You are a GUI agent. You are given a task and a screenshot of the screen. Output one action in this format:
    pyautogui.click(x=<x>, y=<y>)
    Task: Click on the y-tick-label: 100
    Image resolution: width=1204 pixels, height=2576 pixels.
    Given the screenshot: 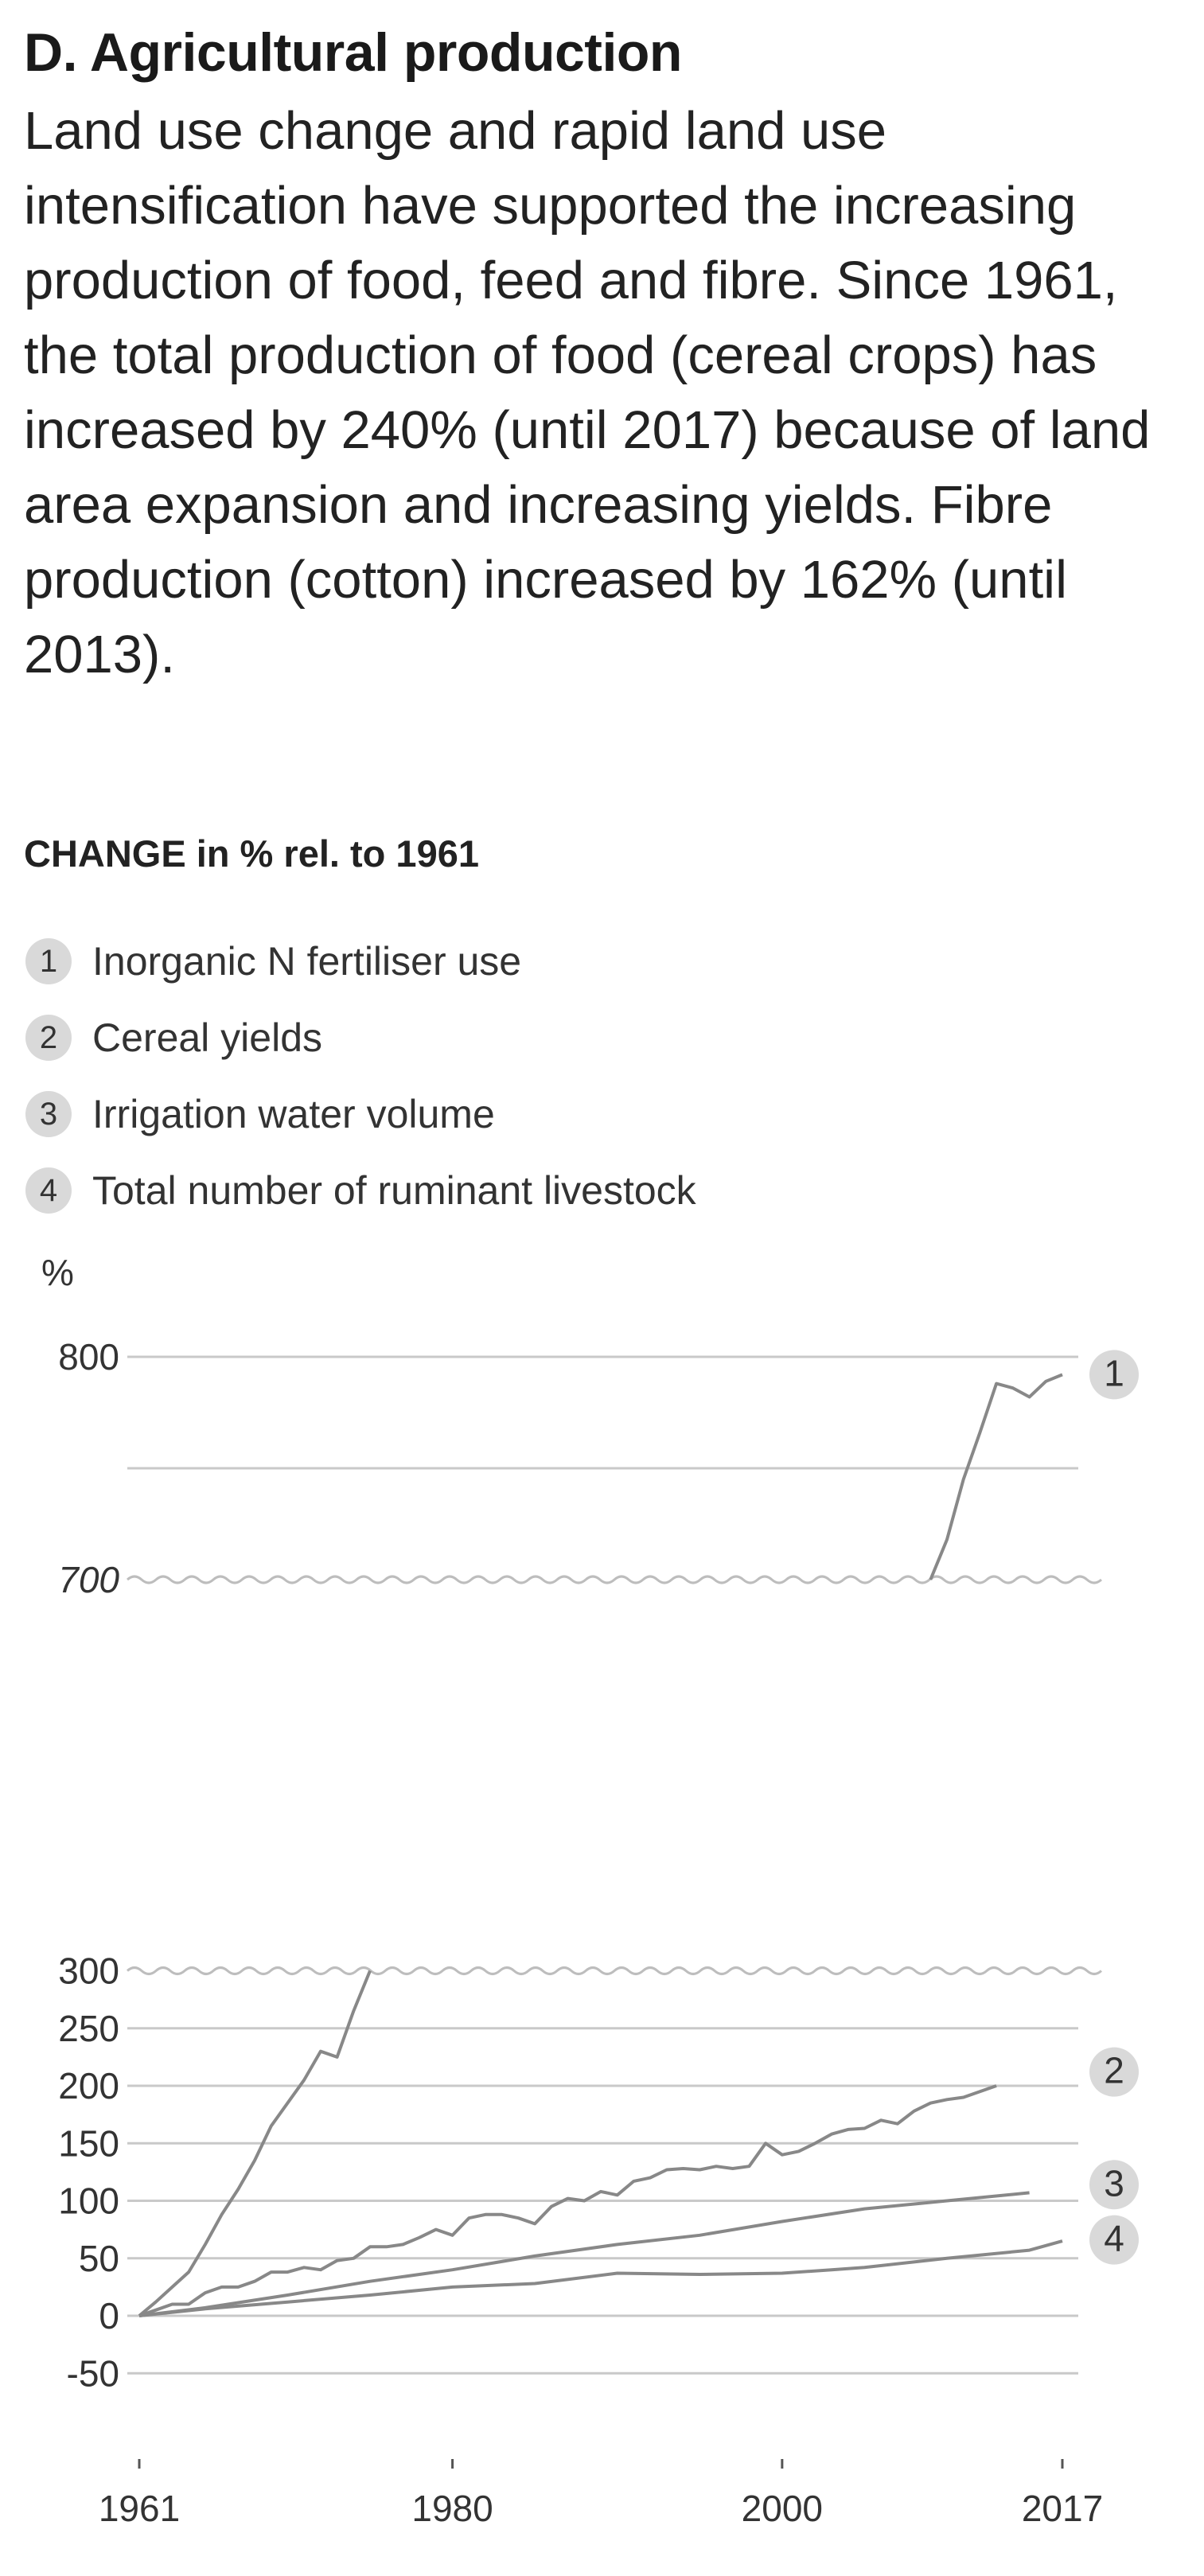 What is the action you would take?
    pyautogui.click(x=89, y=2201)
    